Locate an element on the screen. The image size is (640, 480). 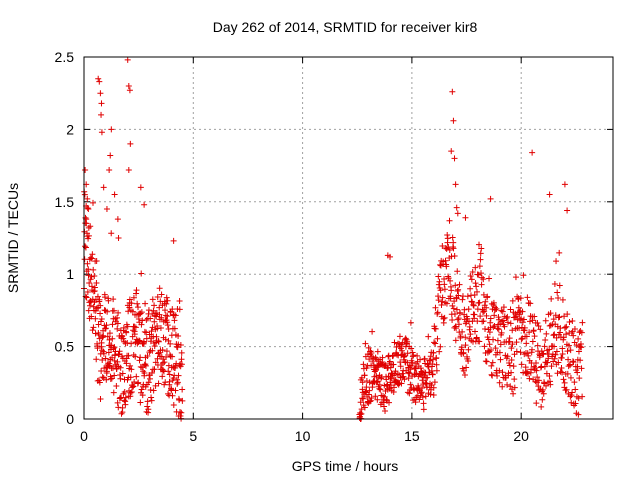
y-tick-label: 2 is located at coordinates (70, 129).